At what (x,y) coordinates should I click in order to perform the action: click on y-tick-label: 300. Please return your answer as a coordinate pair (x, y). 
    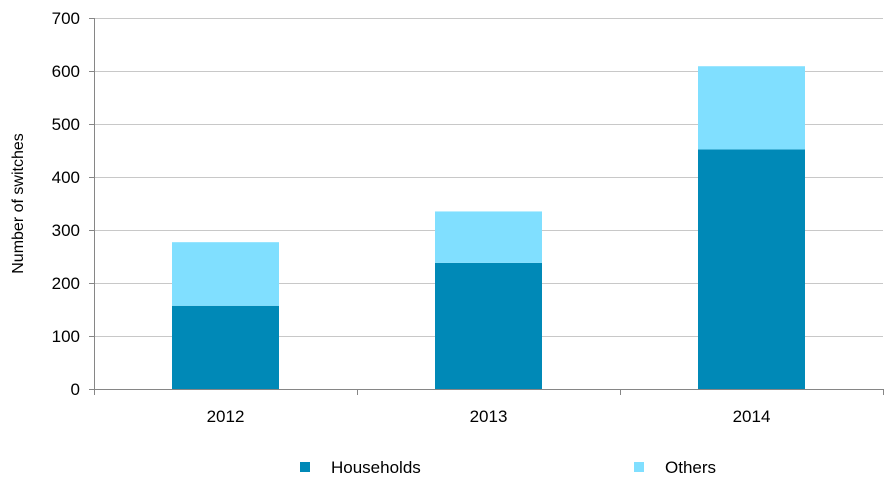
    Looking at the image, I should click on (66, 230).